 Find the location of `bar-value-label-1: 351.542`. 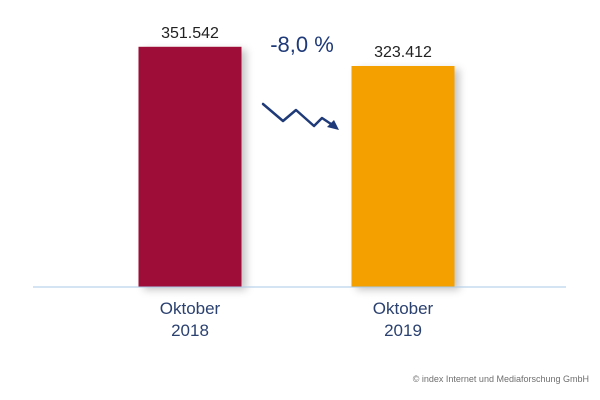

bar-value-label-1: 351.542 is located at coordinates (190, 33).